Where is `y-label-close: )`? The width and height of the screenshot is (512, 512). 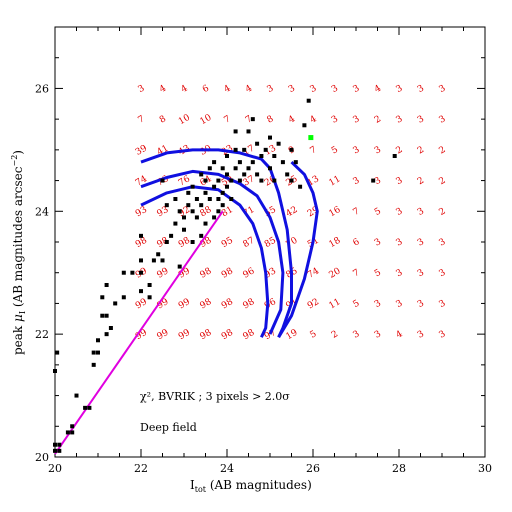 y-label-close: ) is located at coordinates (18, 152).